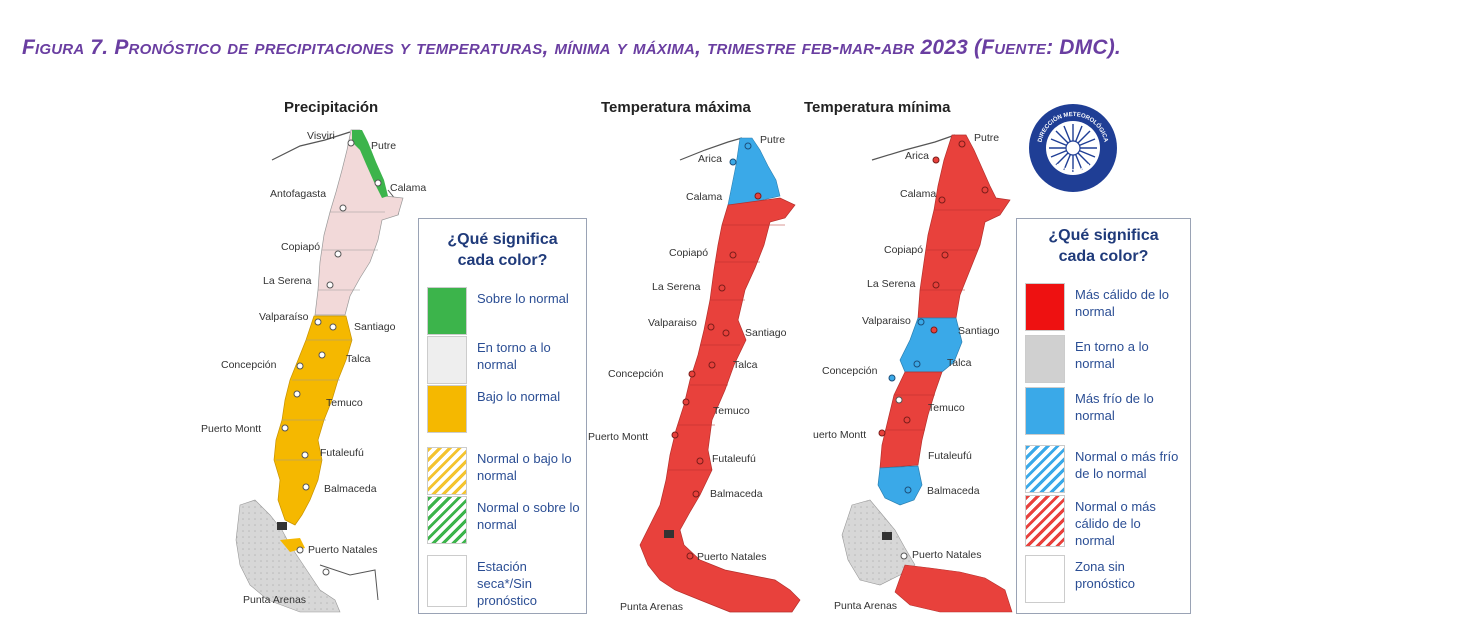 This screenshot has height=629, width=1460. Describe the element at coordinates (288, 556) in the screenshot. I see `precip-zone-austral` at that location.